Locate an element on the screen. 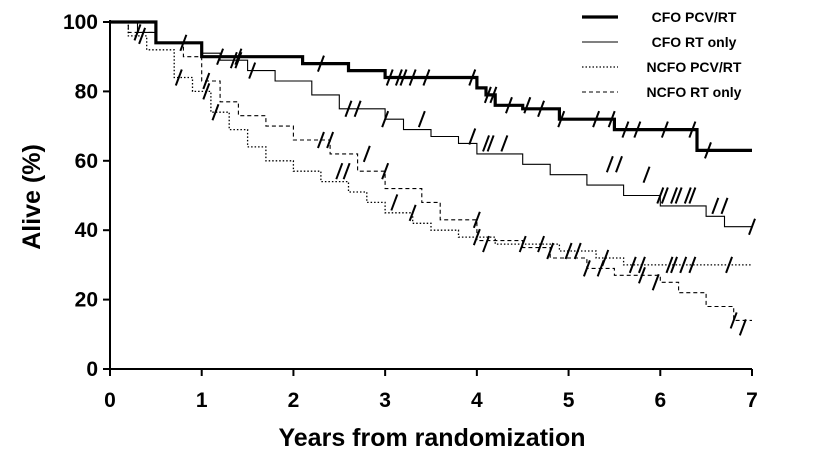 Image resolution: width=814 pixels, height=452 pixels. legend-label: CFO RT only is located at coordinates (694, 42).